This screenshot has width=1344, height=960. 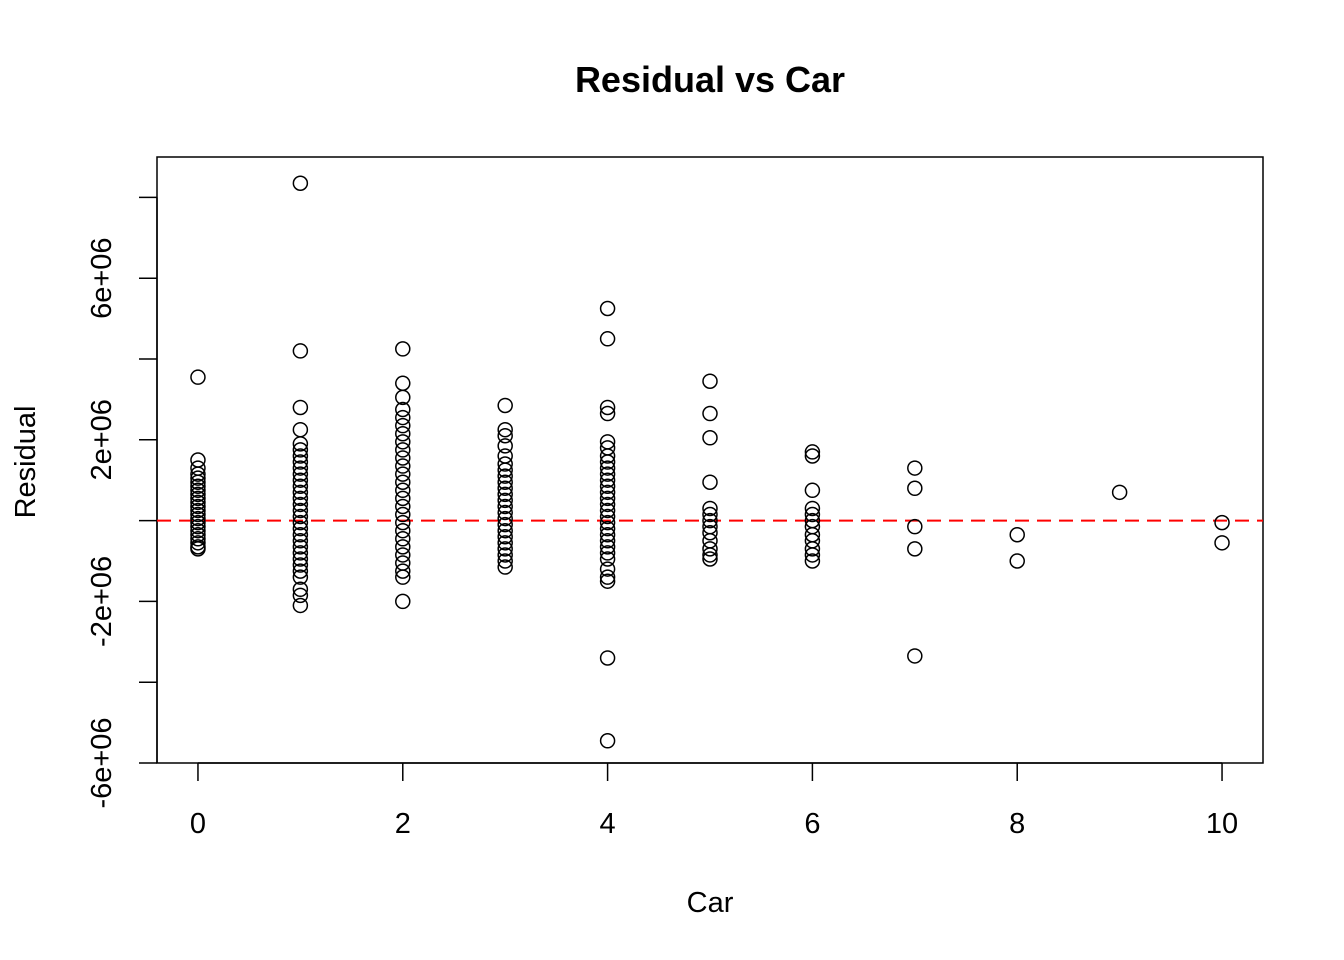 What do you see at coordinates (26, 462) in the screenshot?
I see `y-axis-label: Residual` at bounding box center [26, 462].